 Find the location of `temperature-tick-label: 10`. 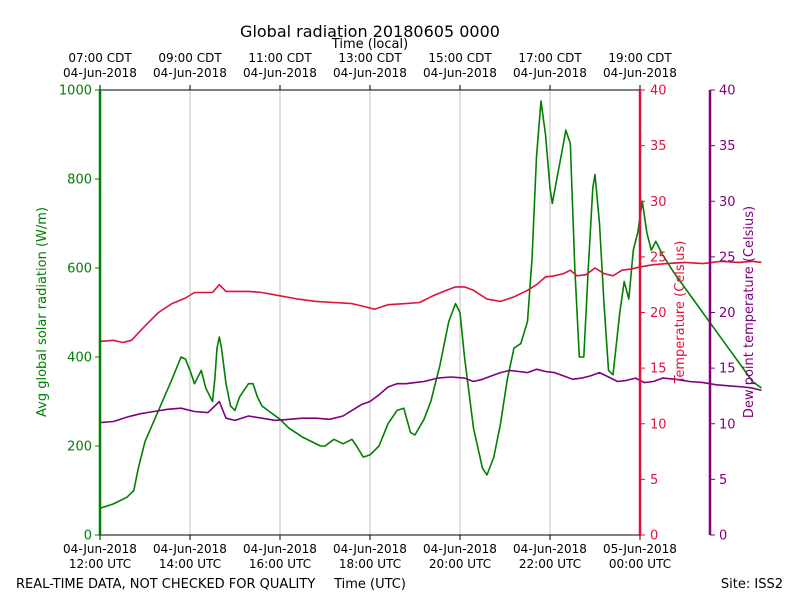

temperature-tick-label: 10 is located at coordinates (658, 424).